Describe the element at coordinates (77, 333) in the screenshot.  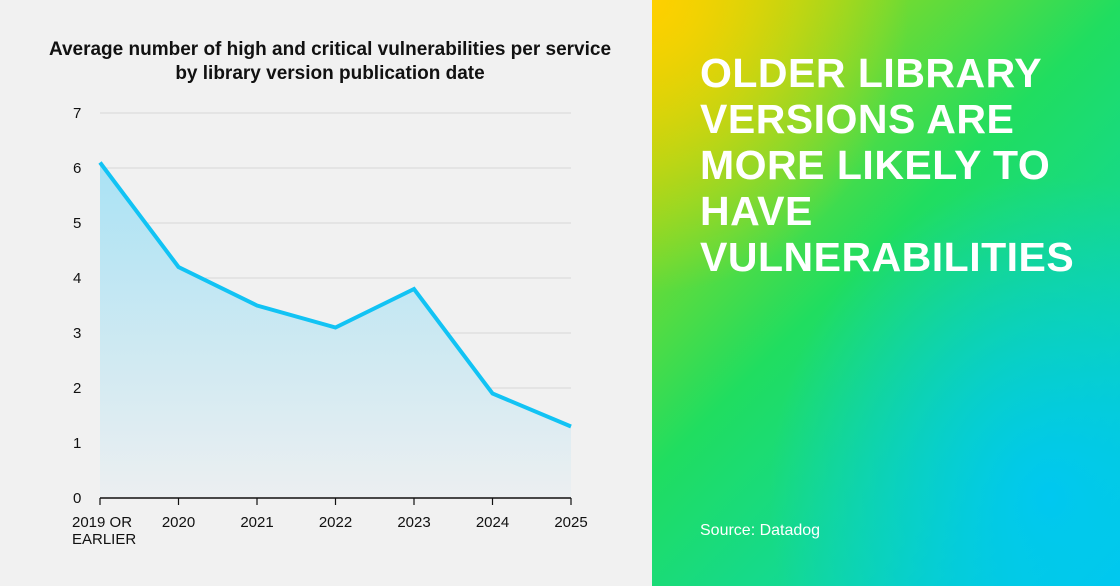
I see `y-tick-label: 3` at that location.